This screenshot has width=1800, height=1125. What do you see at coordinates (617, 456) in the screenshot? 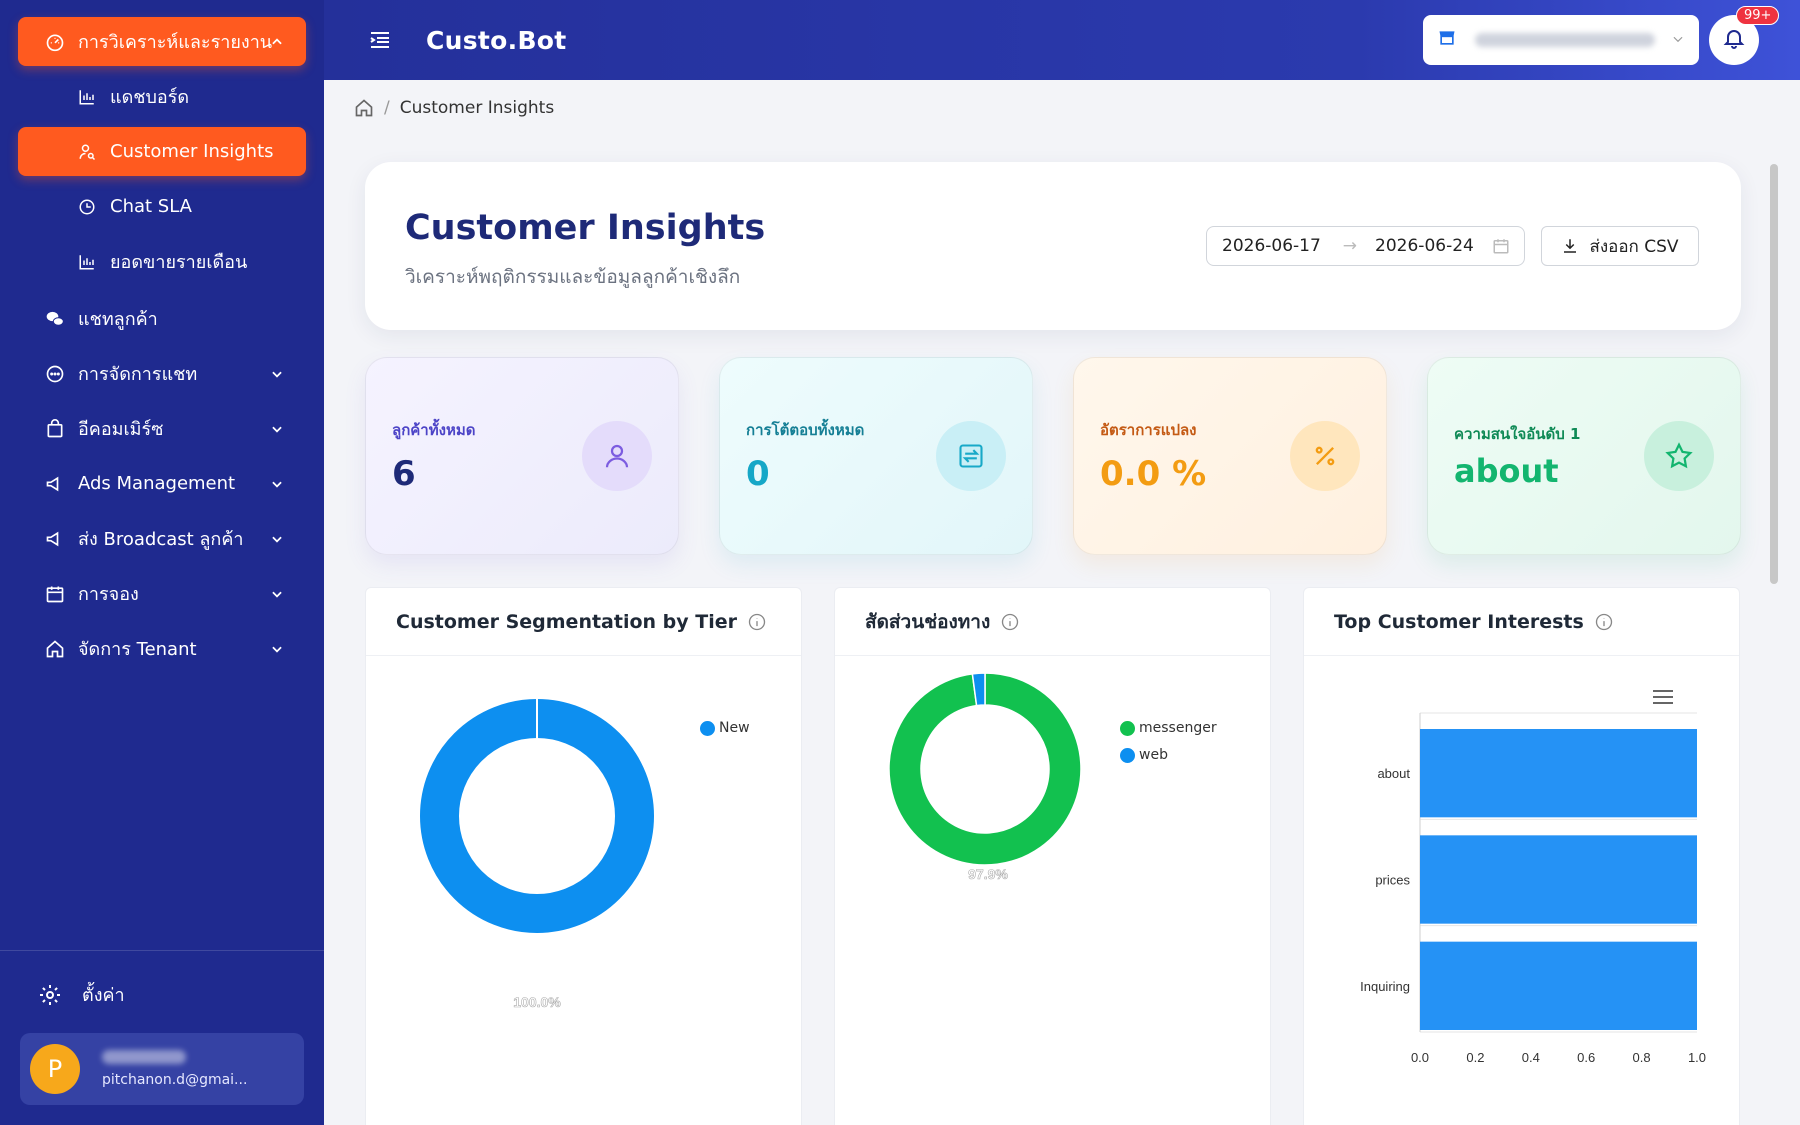
I see `user-icon` at bounding box center [617, 456].